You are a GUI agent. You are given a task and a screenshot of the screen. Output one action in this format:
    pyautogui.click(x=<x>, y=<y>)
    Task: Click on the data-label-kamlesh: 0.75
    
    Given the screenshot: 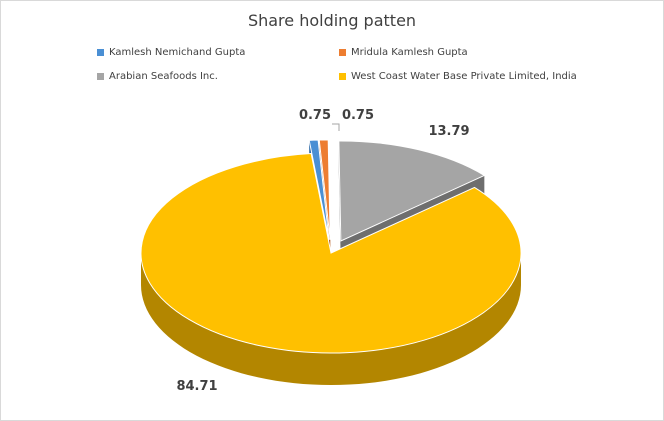 What is the action you would take?
    pyautogui.click(x=315, y=115)
    